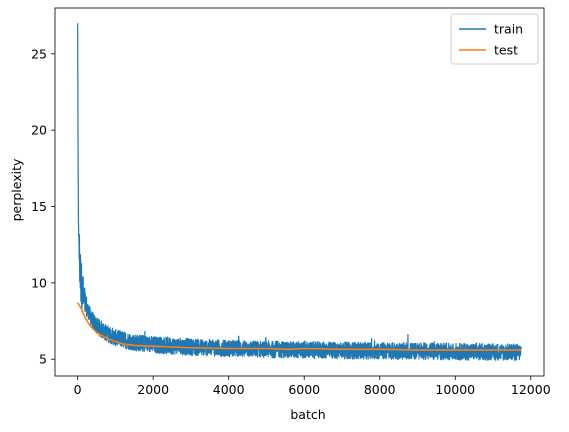 The image size is (569, 432). I want to click on x-tick-label: 6000, so click(304, 389).